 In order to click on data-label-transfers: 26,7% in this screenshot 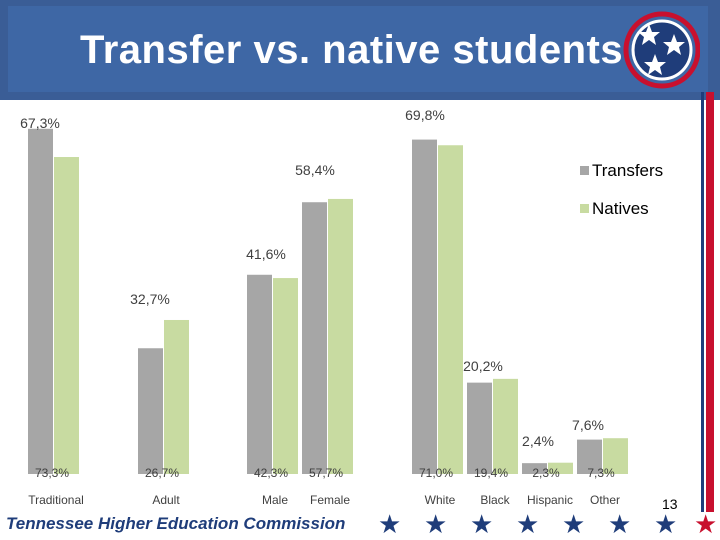, I will do `click(162, 473)`.